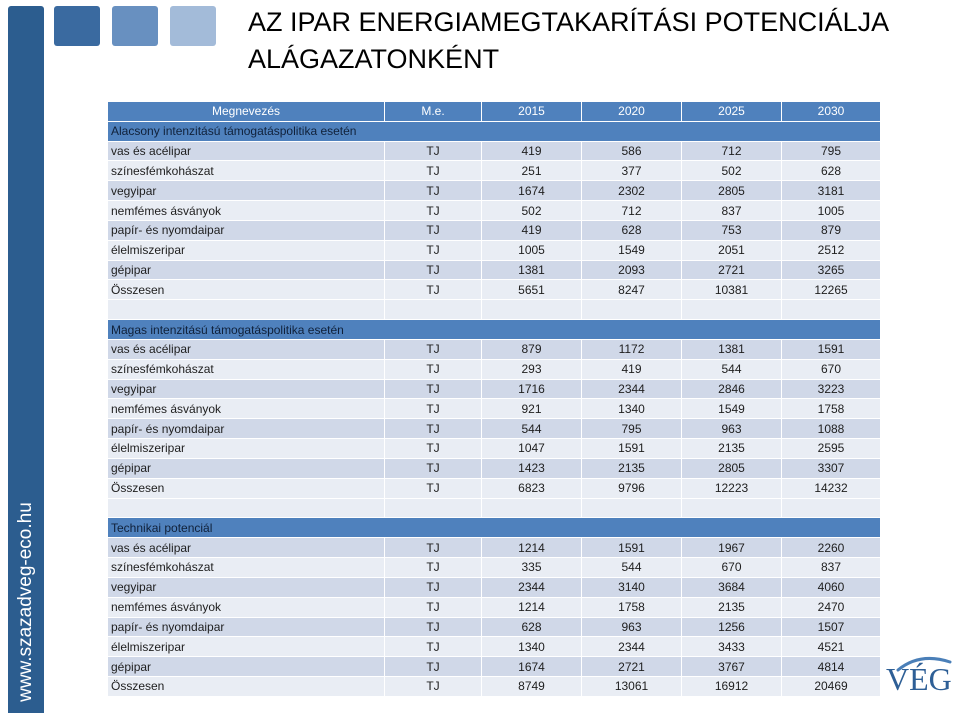 The width and height of the screenshot is (960, 713). I want to click on value-cell-2030: 3307, so click(831, 468).